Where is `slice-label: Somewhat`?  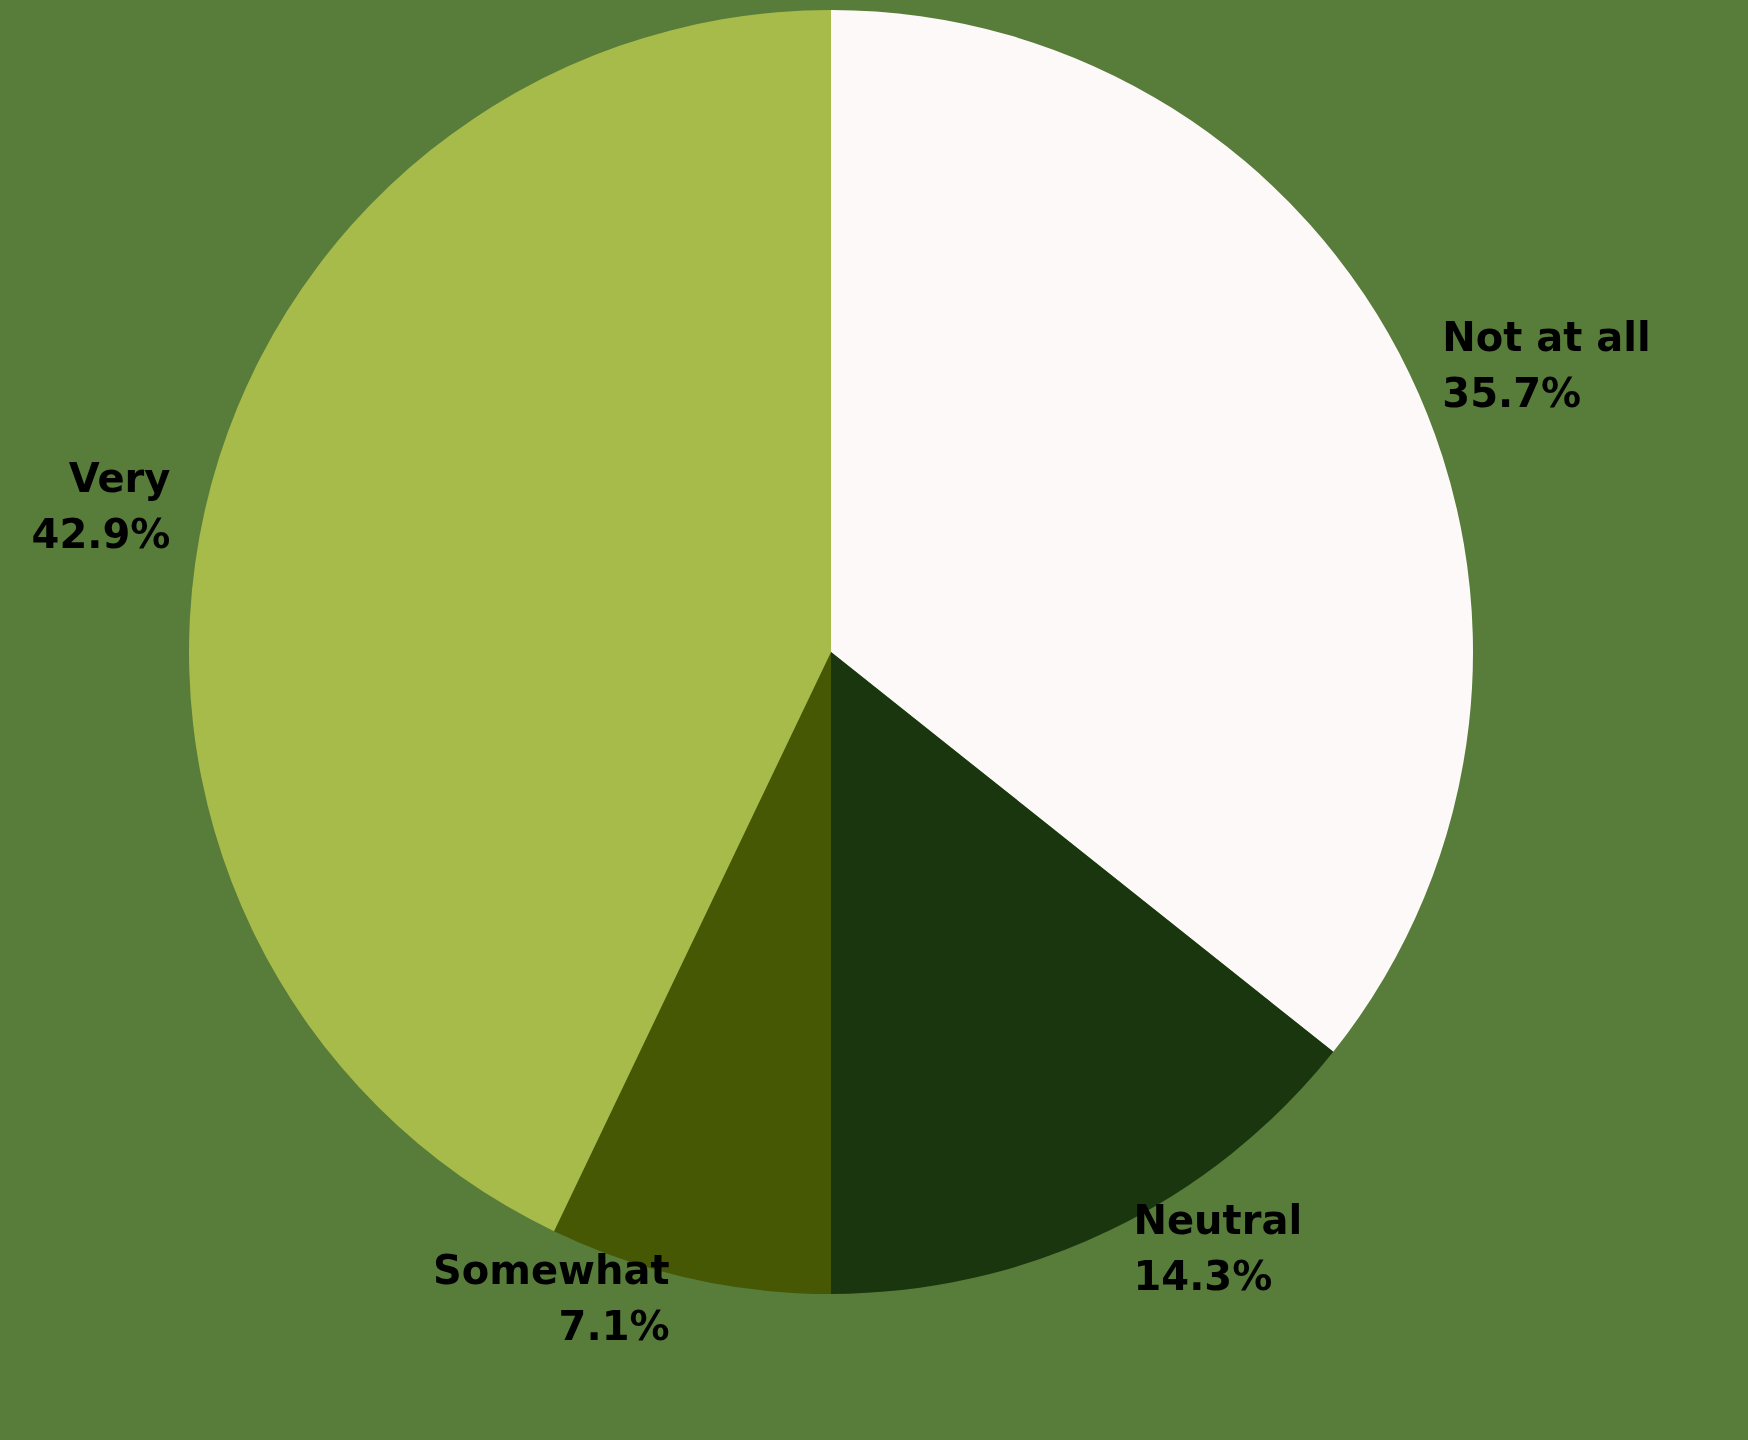
slice-label: Somewhat is located at coordinates (551, 1269).